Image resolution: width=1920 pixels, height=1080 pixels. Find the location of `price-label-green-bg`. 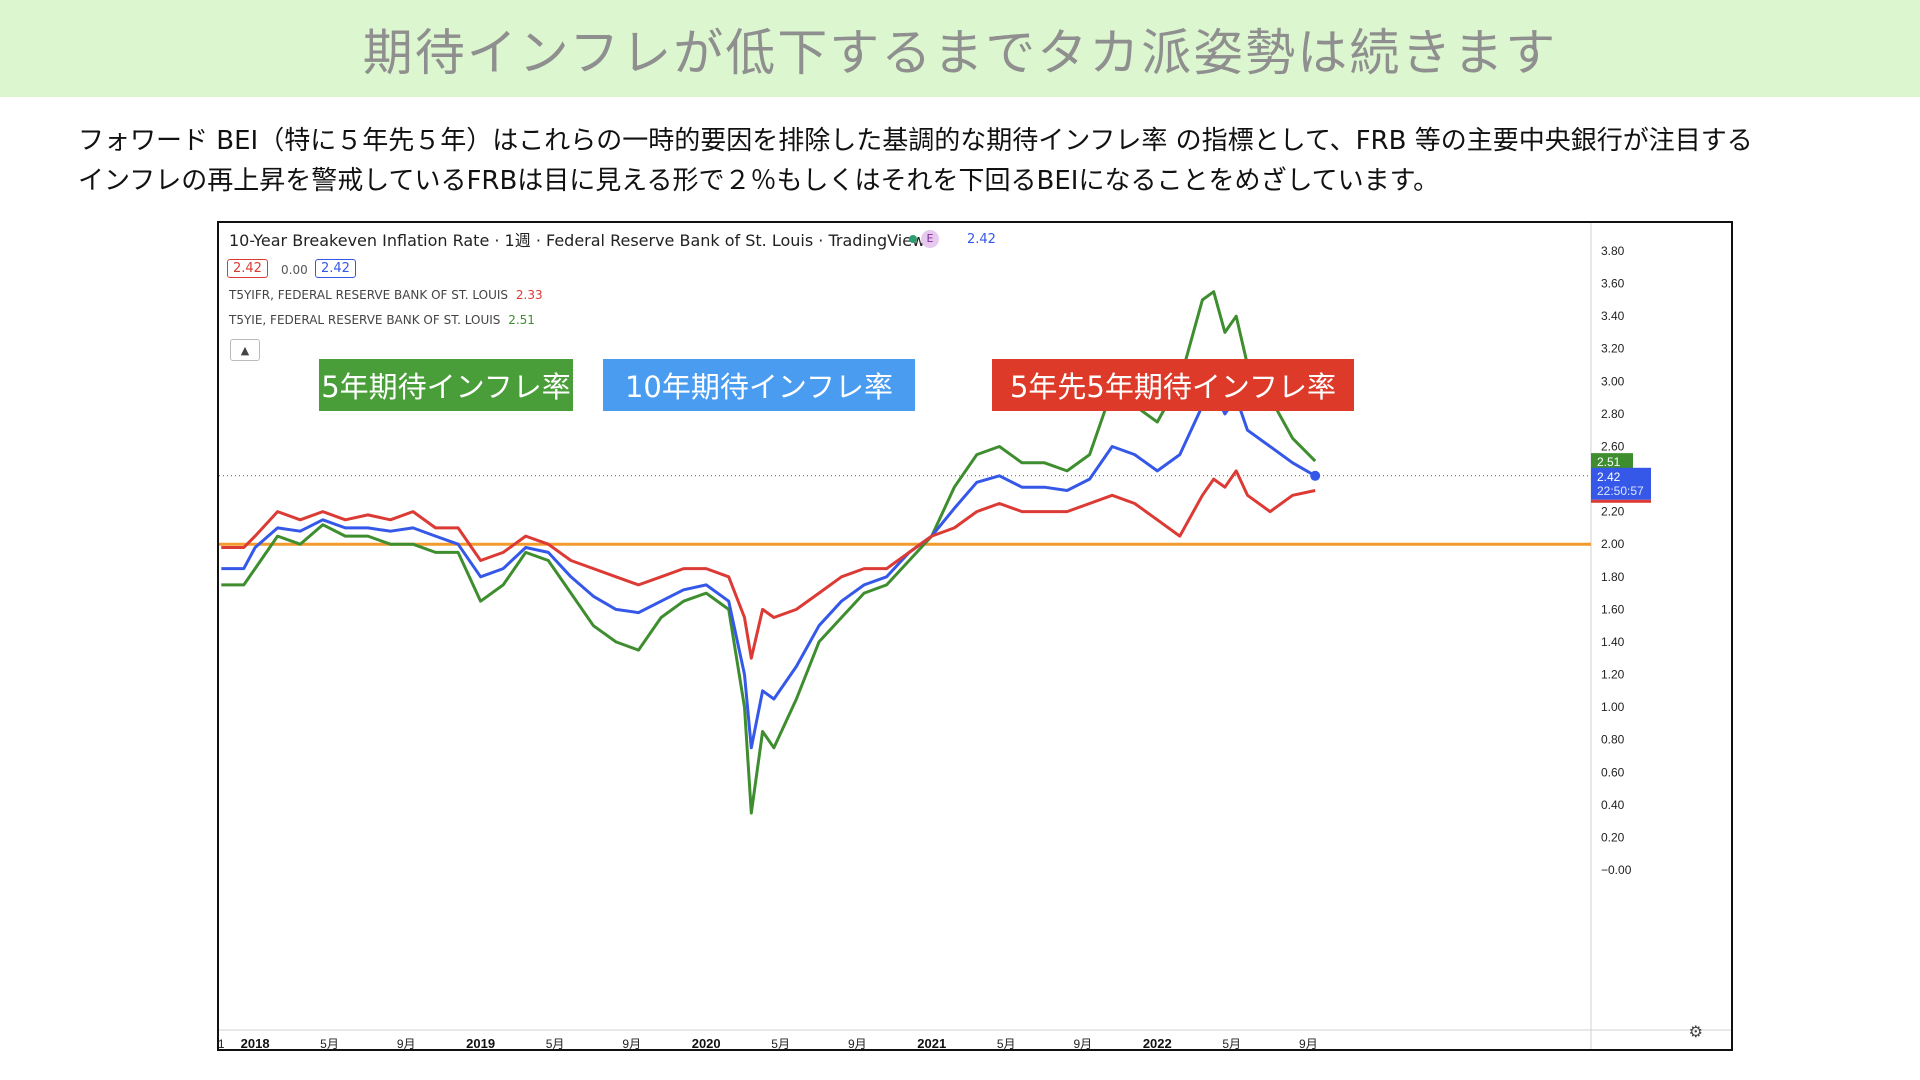

price-label-green-bg is located at coordinates (1612, 461).